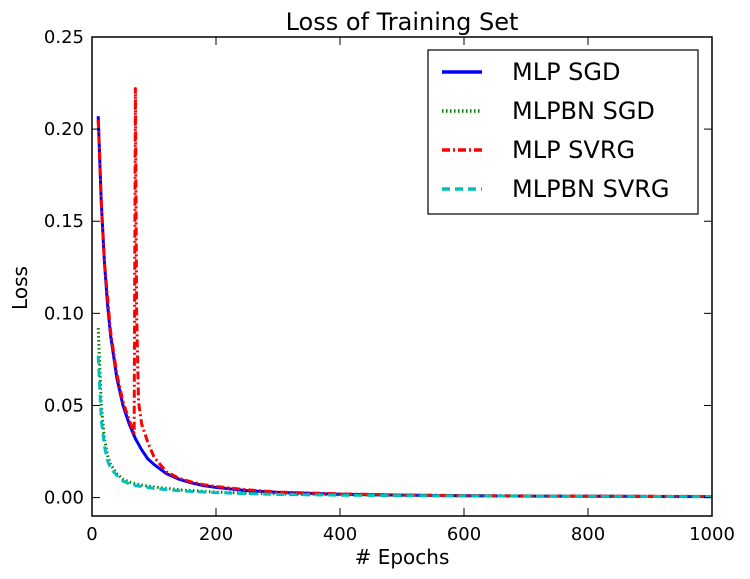 The height and width of the screenshot is (579, 750). Describe the element at coordinates (91, 534) in the screenshot. I see `x-tick-label: 0` at that location.